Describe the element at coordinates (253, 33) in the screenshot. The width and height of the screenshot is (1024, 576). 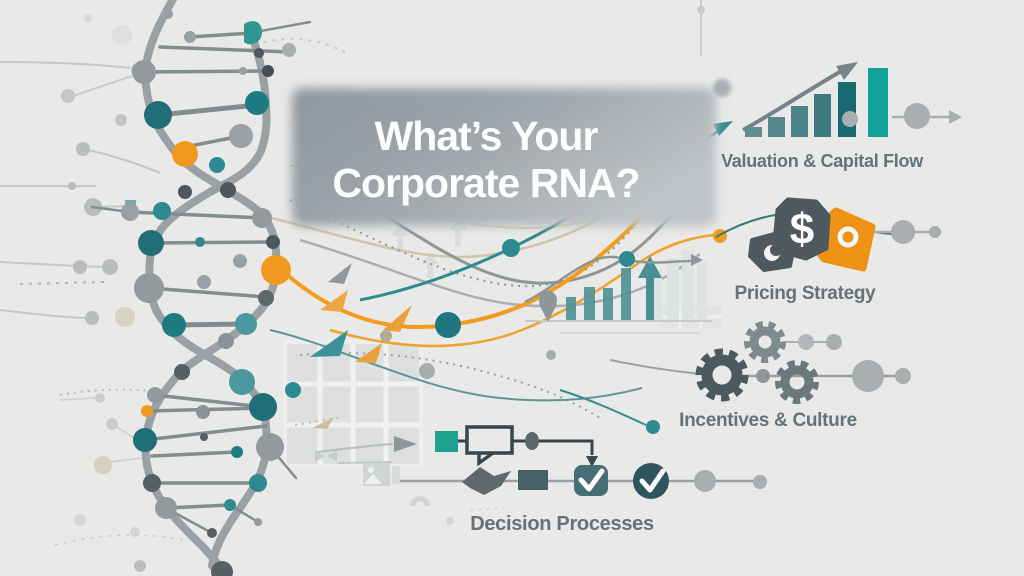
I see `teal-leaf-node` at that location.